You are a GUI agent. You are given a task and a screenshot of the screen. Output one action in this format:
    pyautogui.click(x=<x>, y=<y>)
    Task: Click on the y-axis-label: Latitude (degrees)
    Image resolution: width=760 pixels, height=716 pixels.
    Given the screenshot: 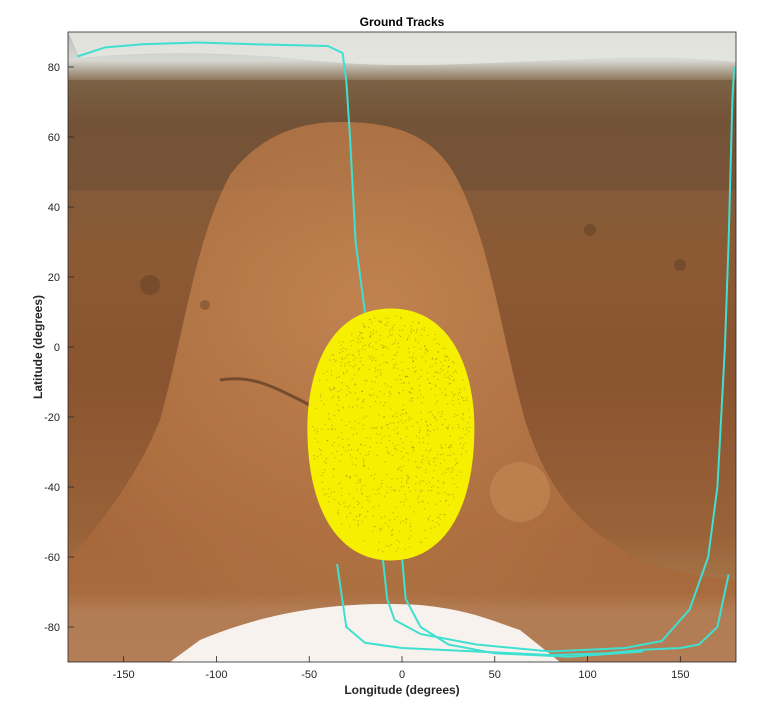 What is the action you would take?
    pyautogui.click(x=38, y=347)
    